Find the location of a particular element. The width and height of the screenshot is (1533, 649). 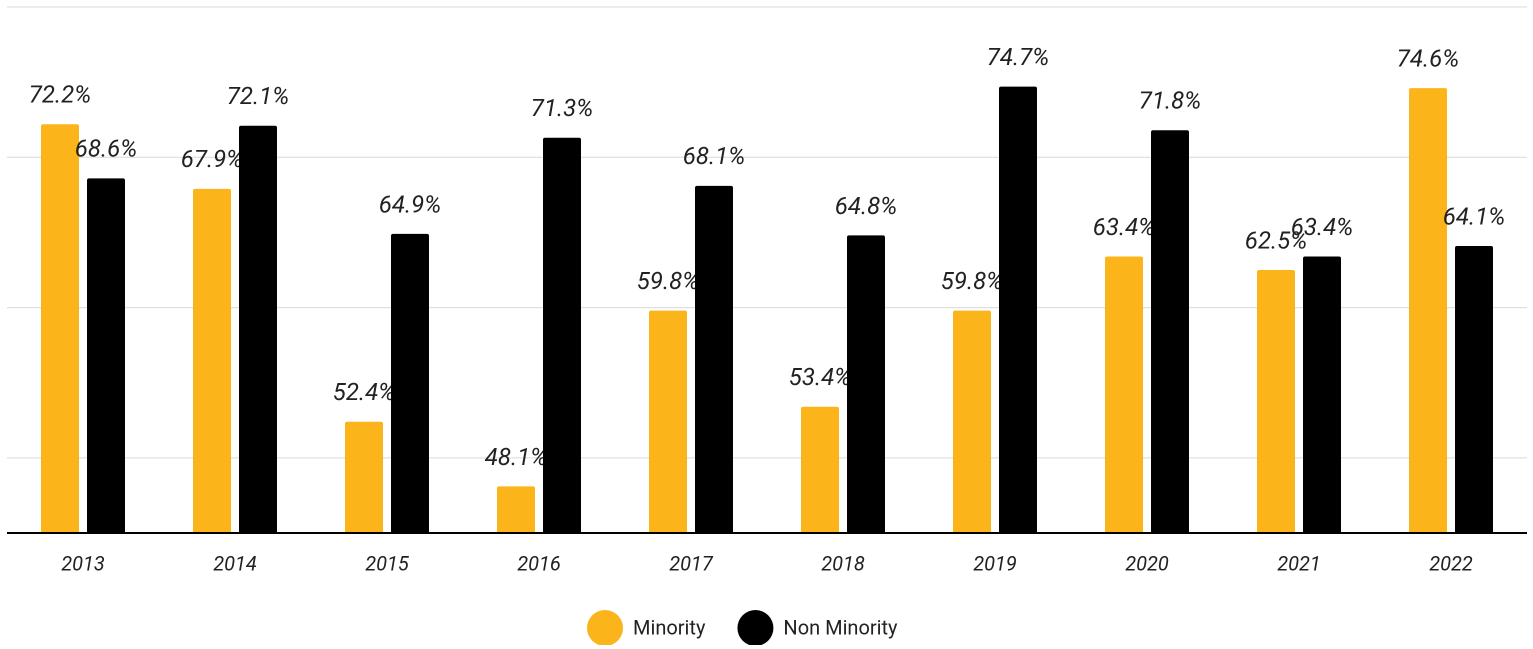

x-tick-label: 2014 is located at coordinates (235, 563).